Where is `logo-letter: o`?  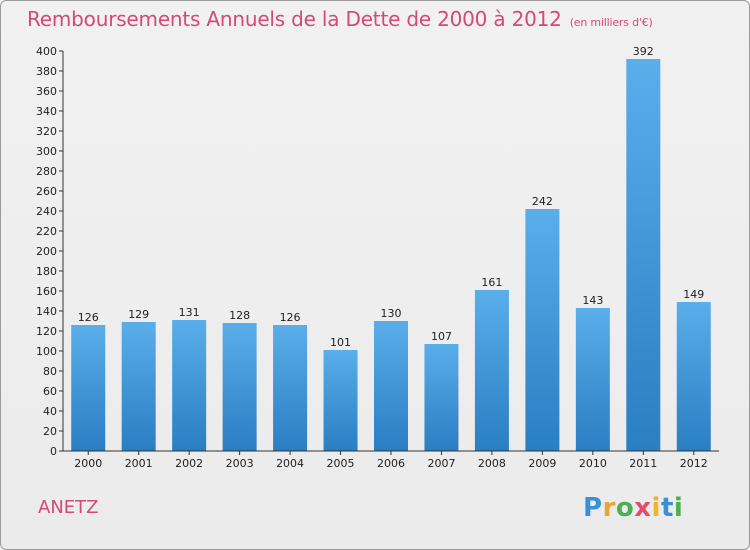 logo-letter: o is located at coordinates (625, 508).